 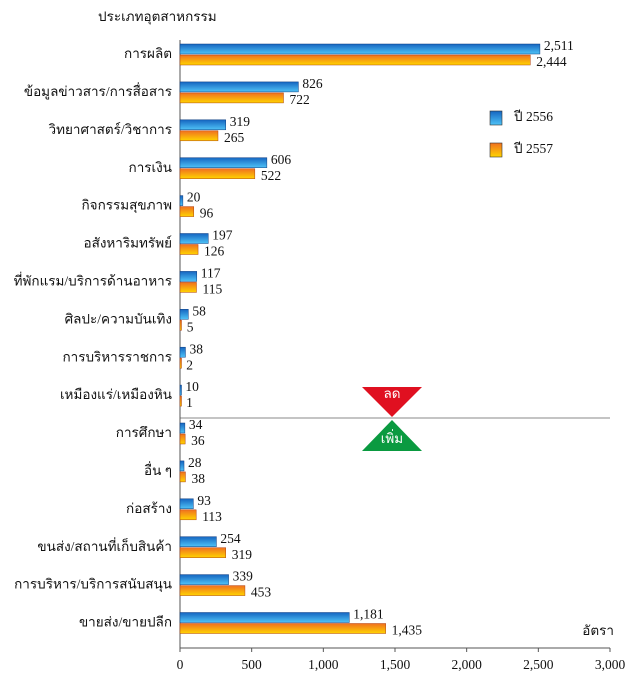 What do you see at coordinates (93, 585) in the screenshot?
I see `y-tick-label: การบริหาร/บริการสนับสนุน` at bounding box center [93, 585].